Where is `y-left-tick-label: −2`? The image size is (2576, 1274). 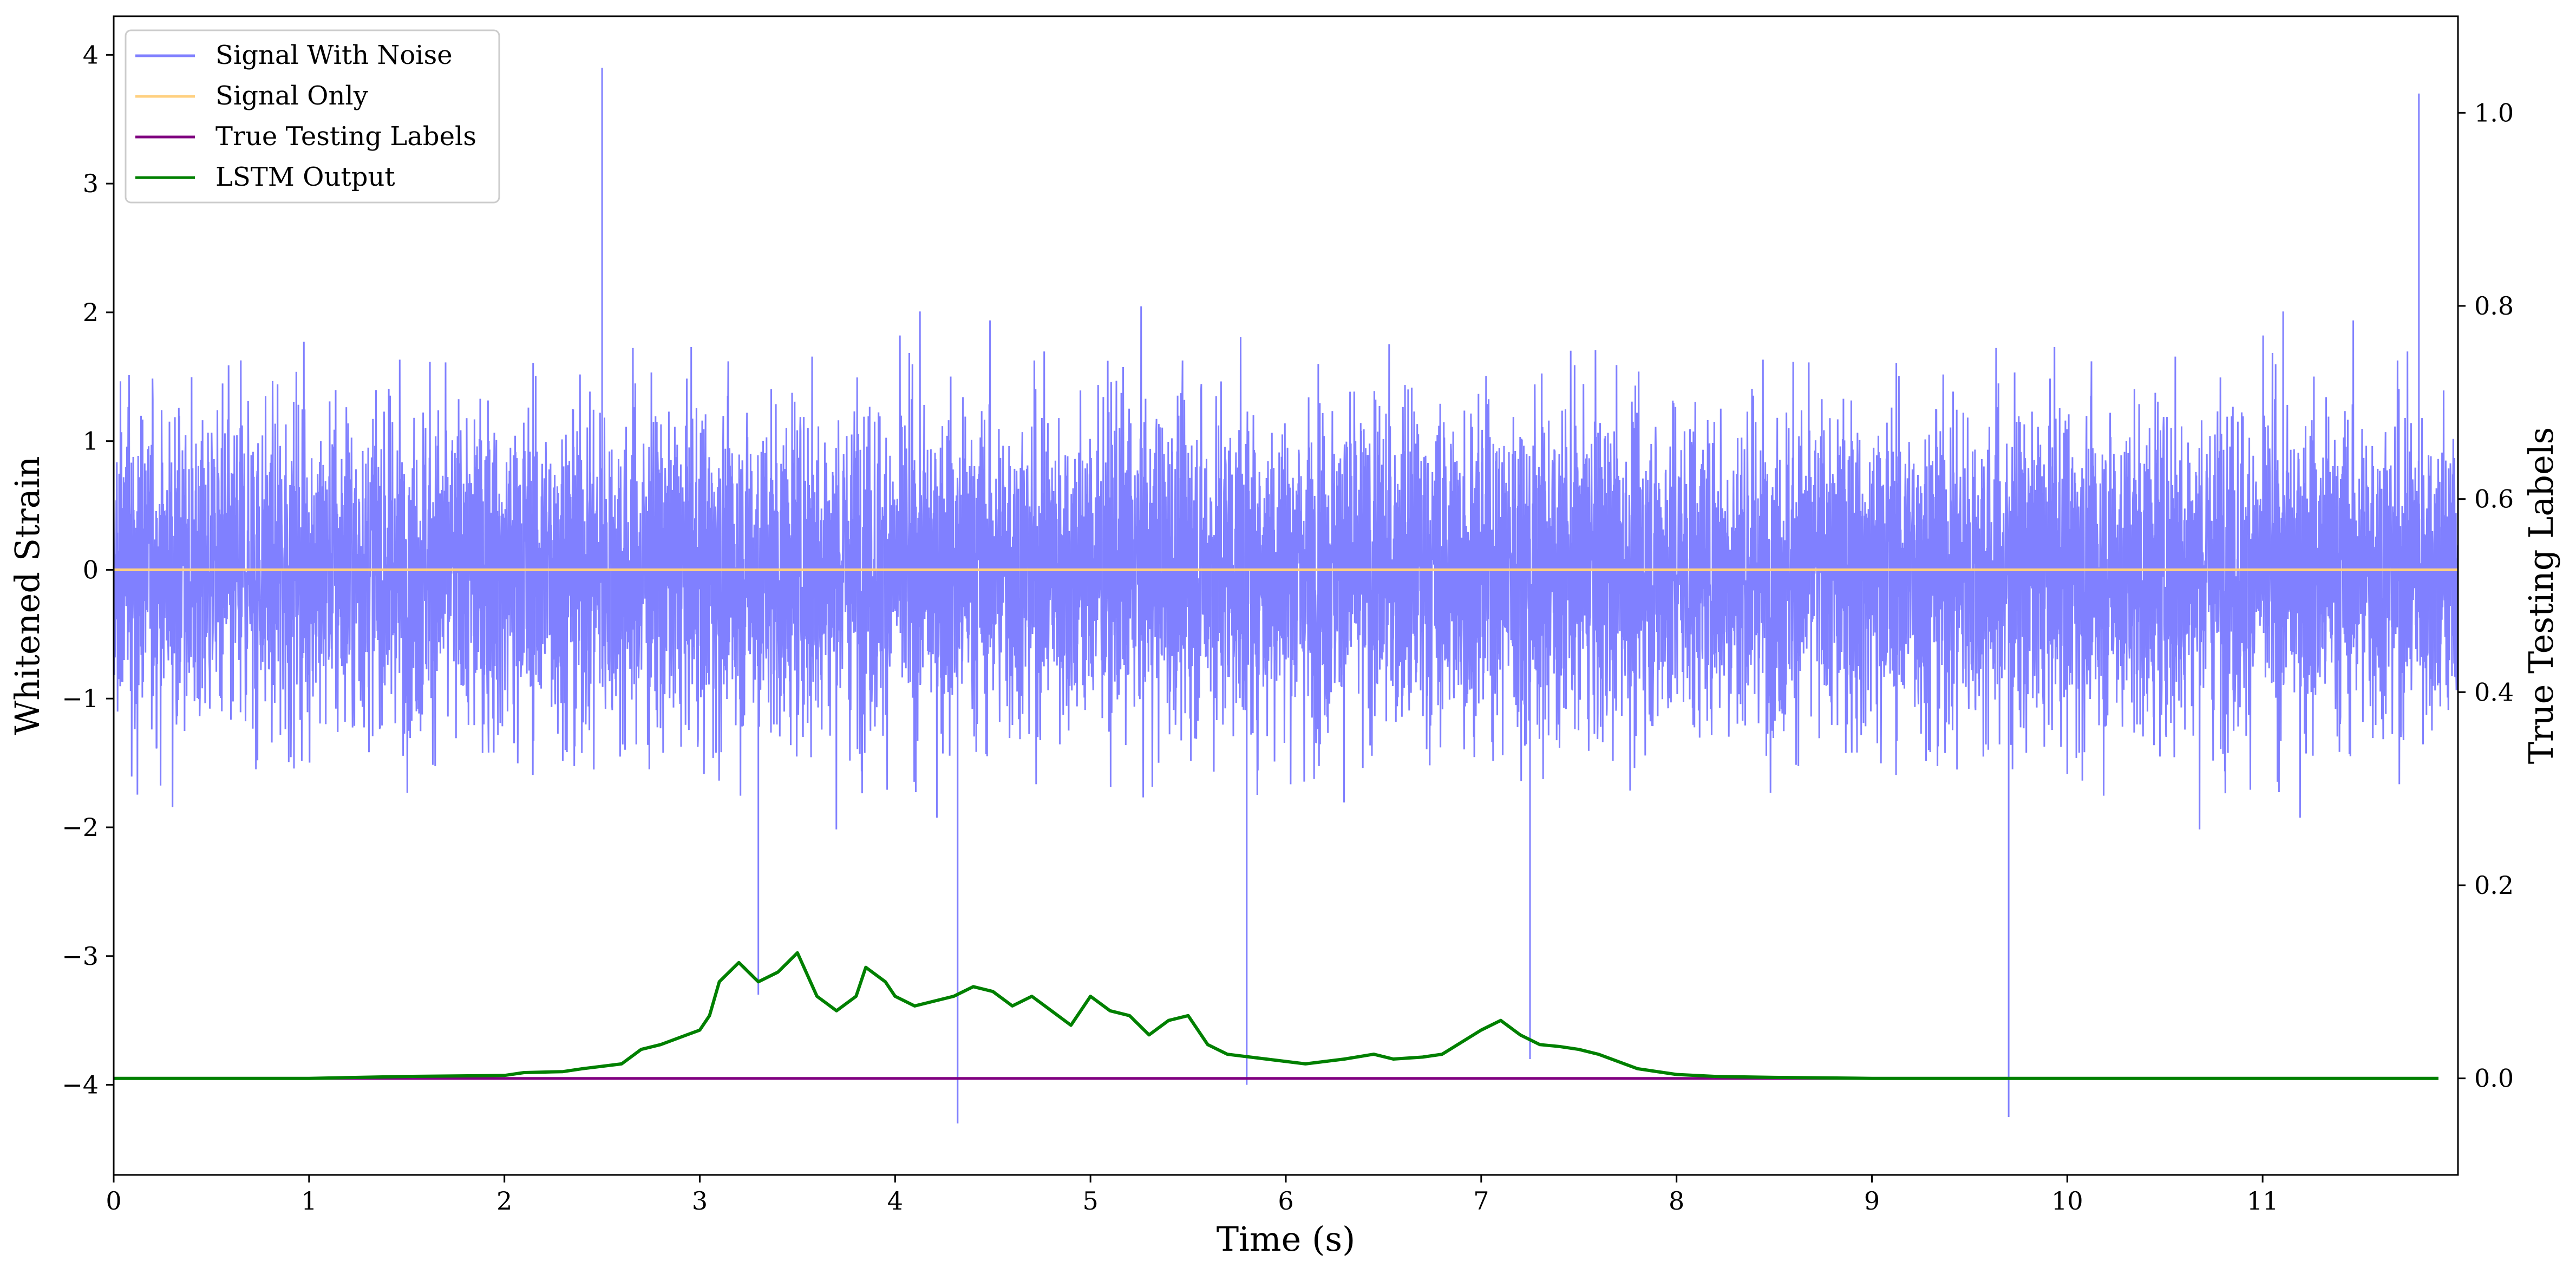
y-left-tick-label: −2 is located at coordinates (80, 827).